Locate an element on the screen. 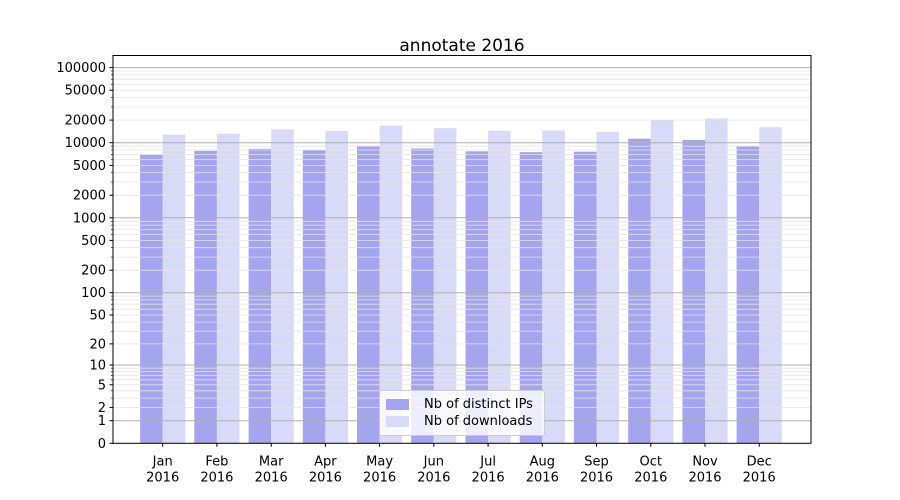 The height and width of the screenshot is (500, 900). y-tick-label: 10 is located at coordinates (97, 366).